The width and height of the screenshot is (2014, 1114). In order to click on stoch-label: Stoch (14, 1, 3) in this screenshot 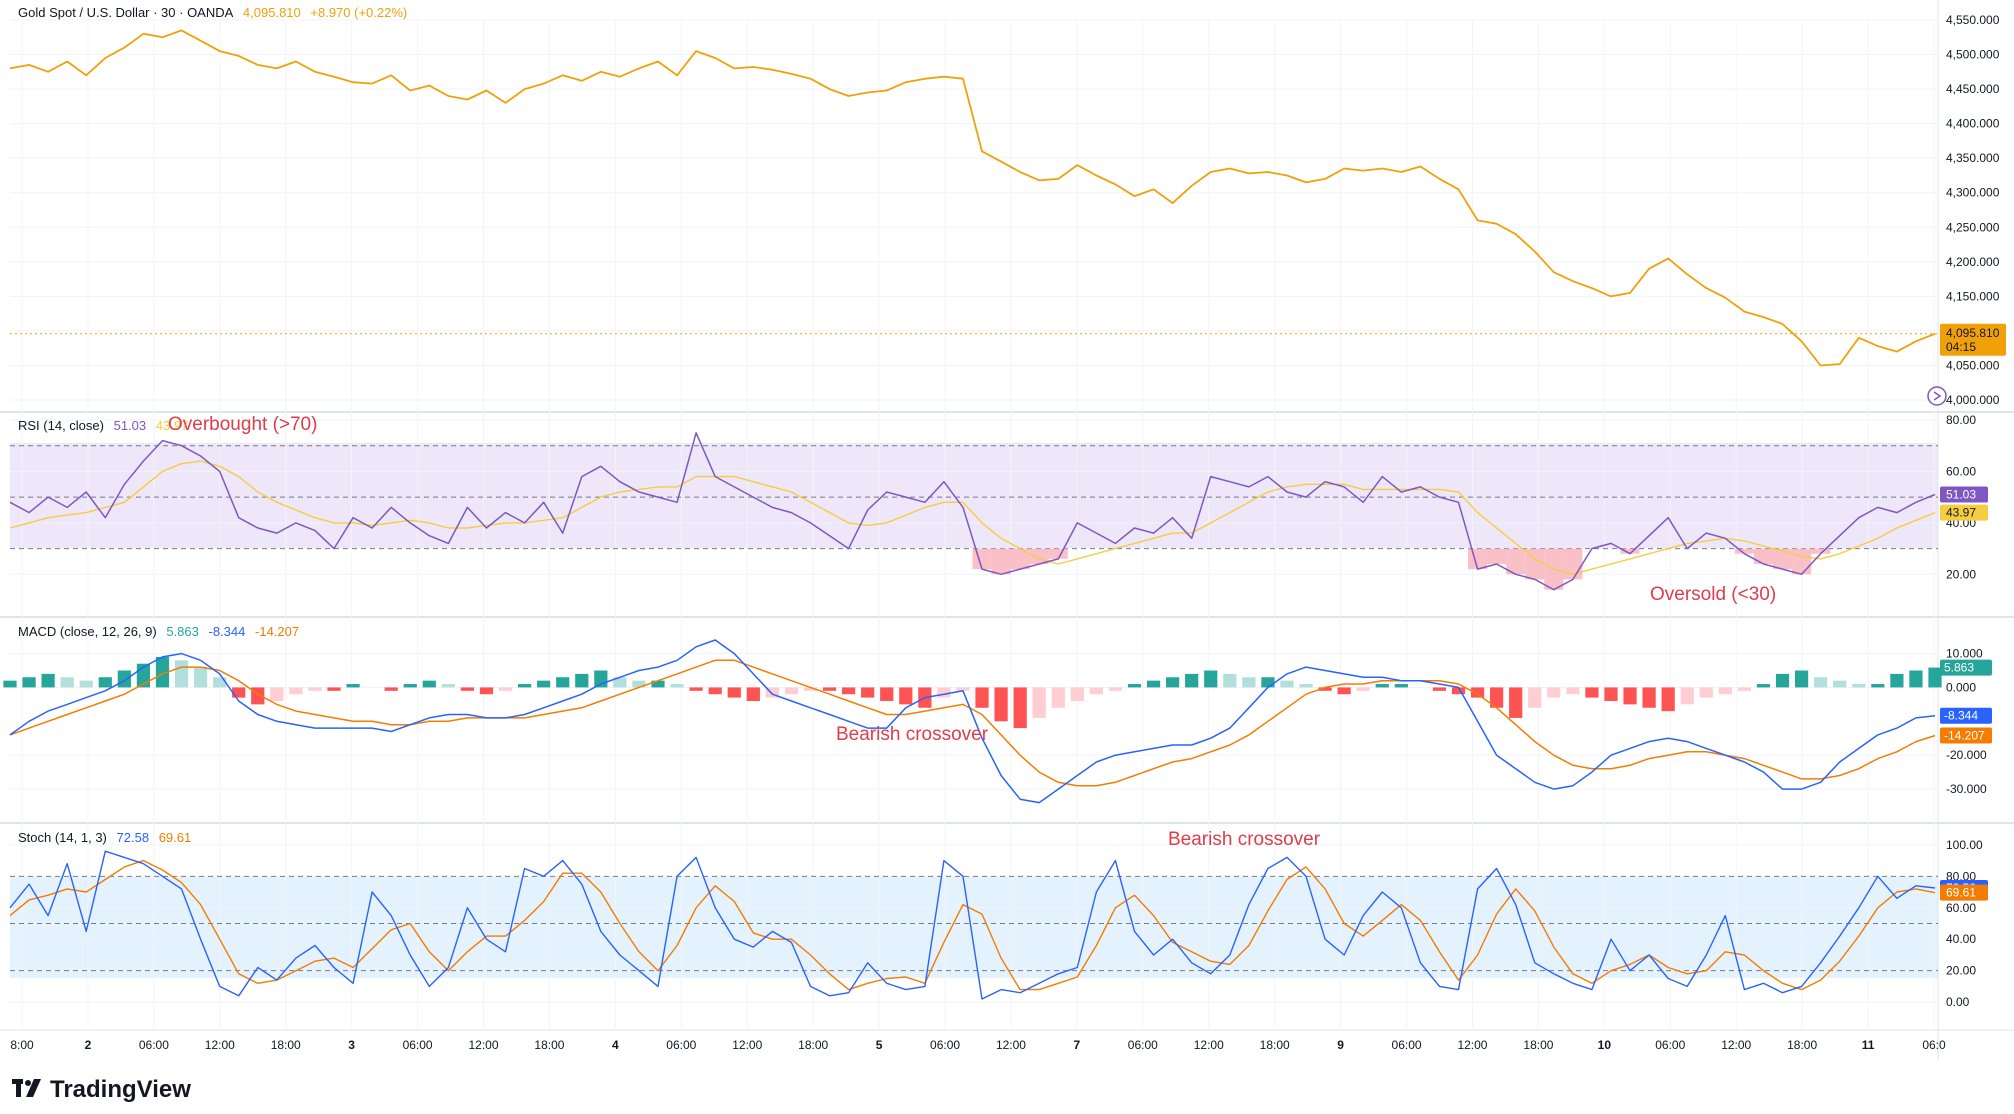, I will do `click(62, 837)`.